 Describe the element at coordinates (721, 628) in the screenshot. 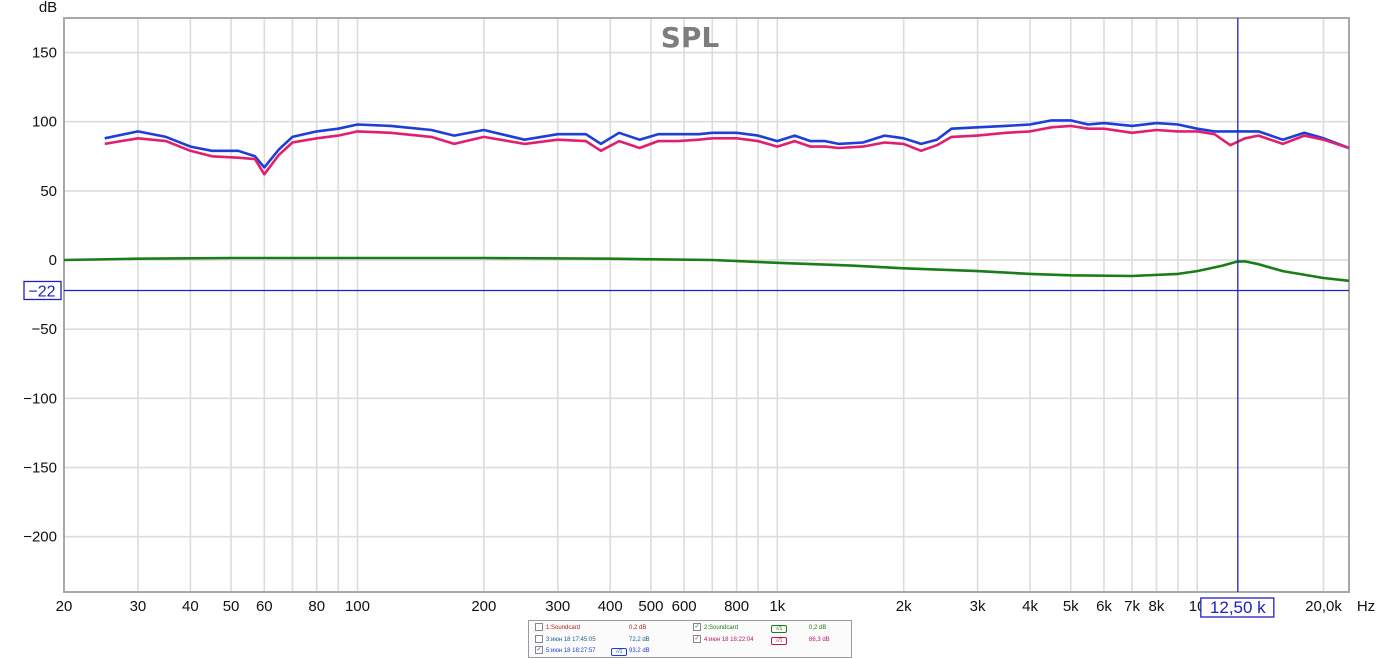

I see `legend-entry-name: 2:Soundcard` at that location.